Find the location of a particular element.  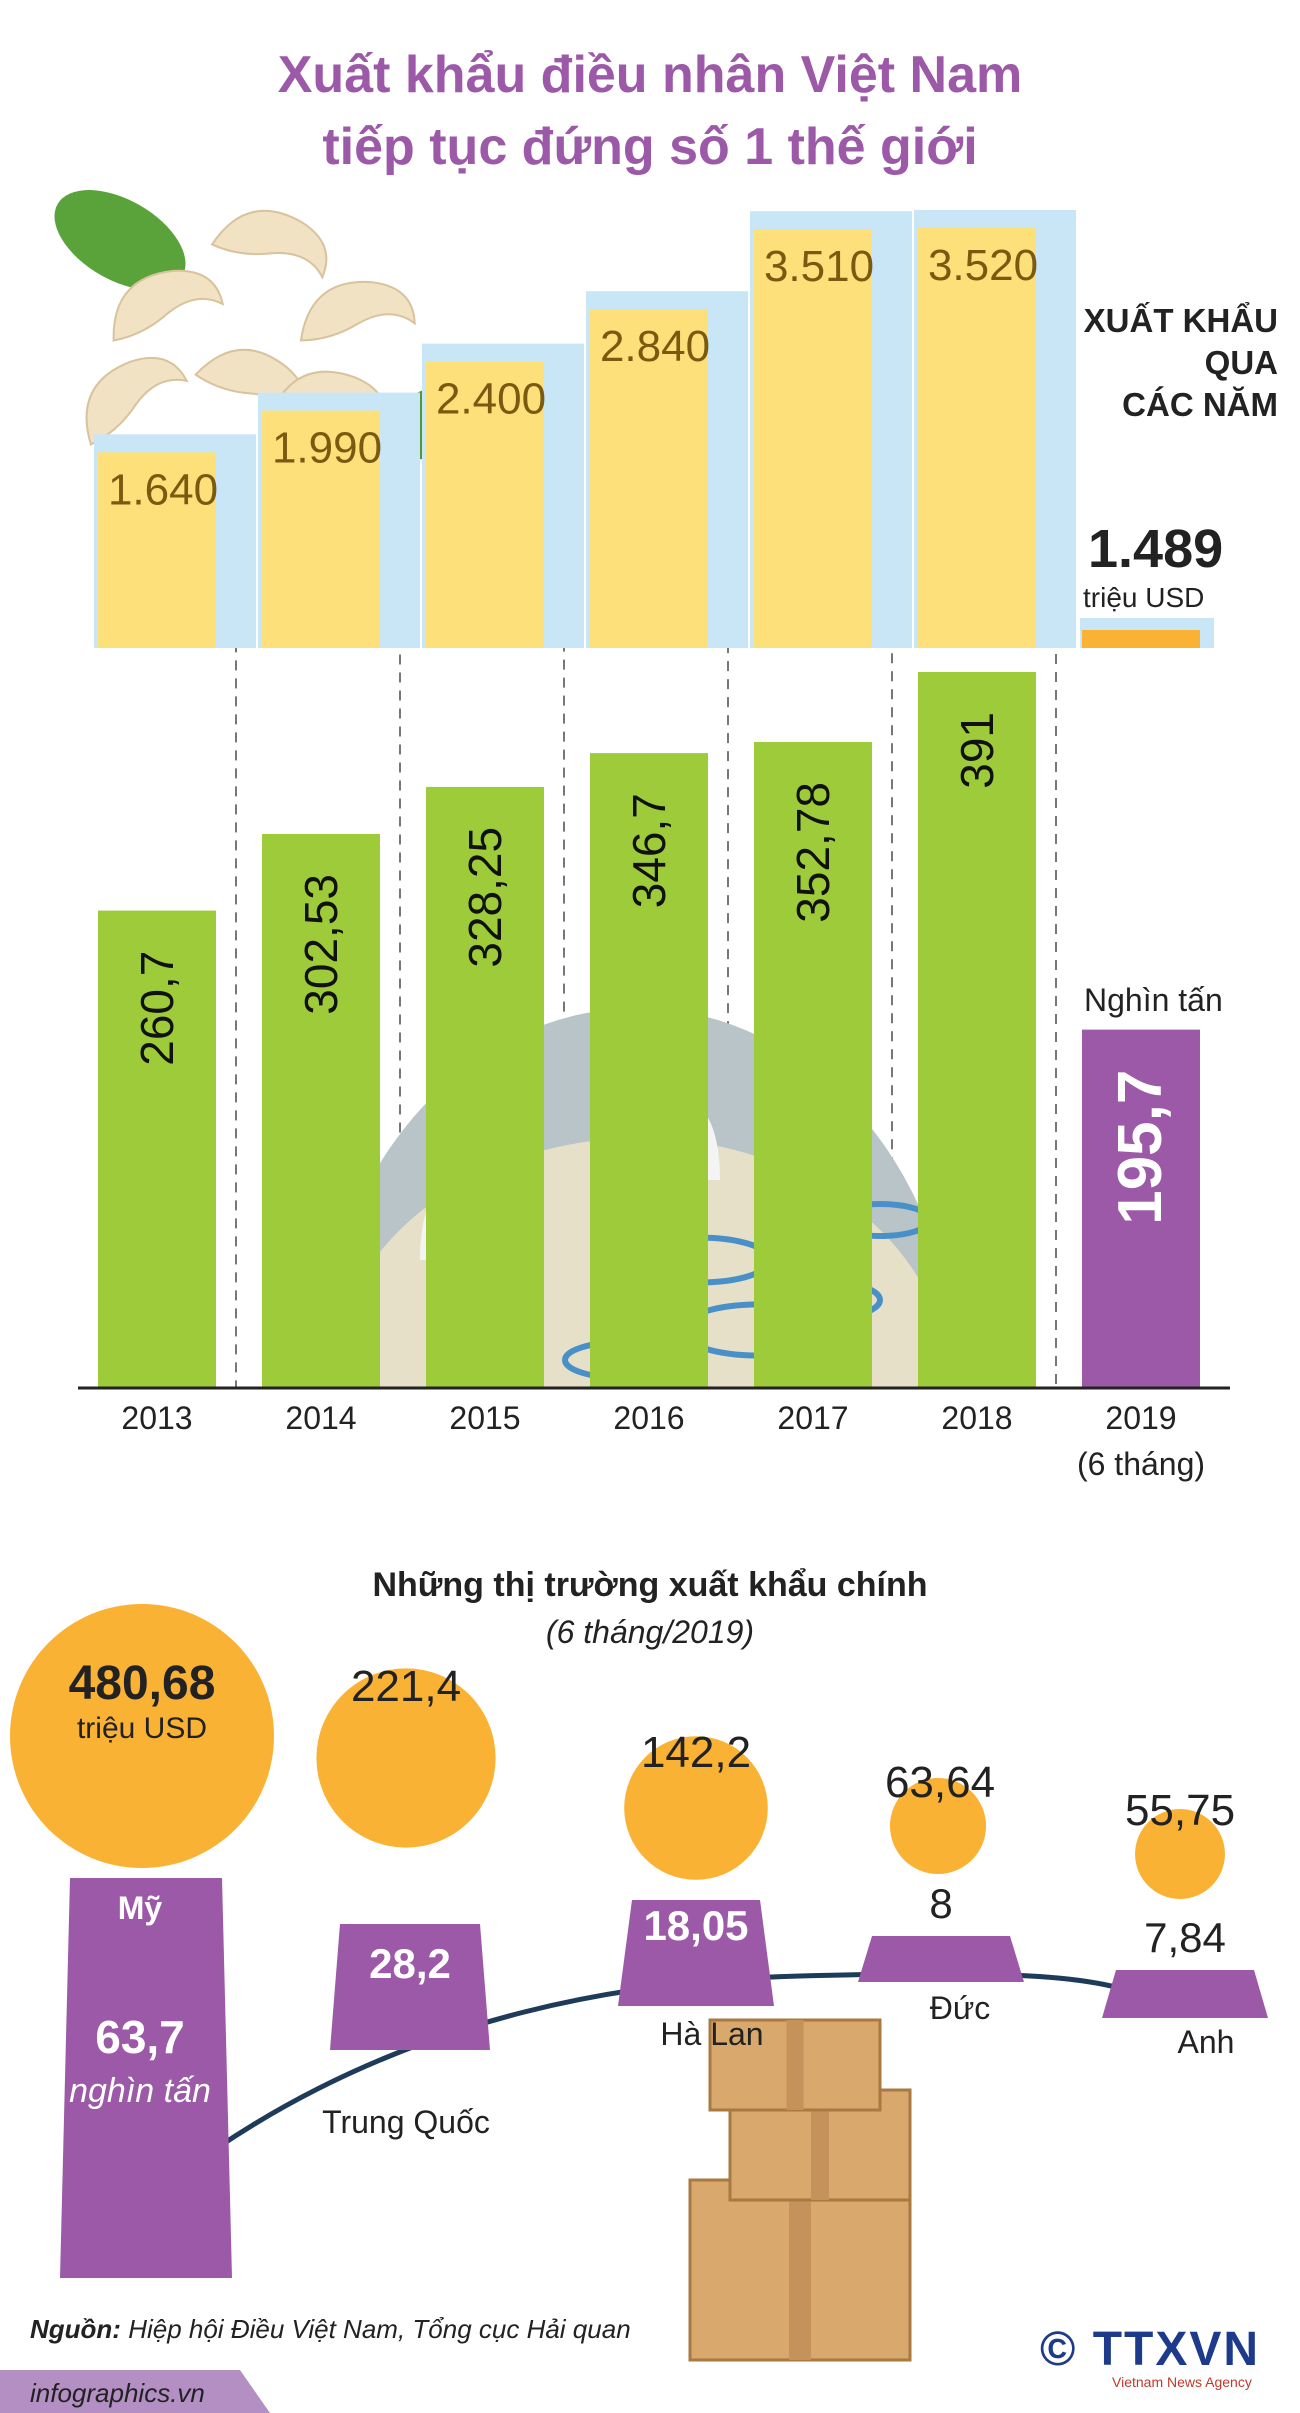

value-data-label: 1.990 is located at coordinates (327, 448).